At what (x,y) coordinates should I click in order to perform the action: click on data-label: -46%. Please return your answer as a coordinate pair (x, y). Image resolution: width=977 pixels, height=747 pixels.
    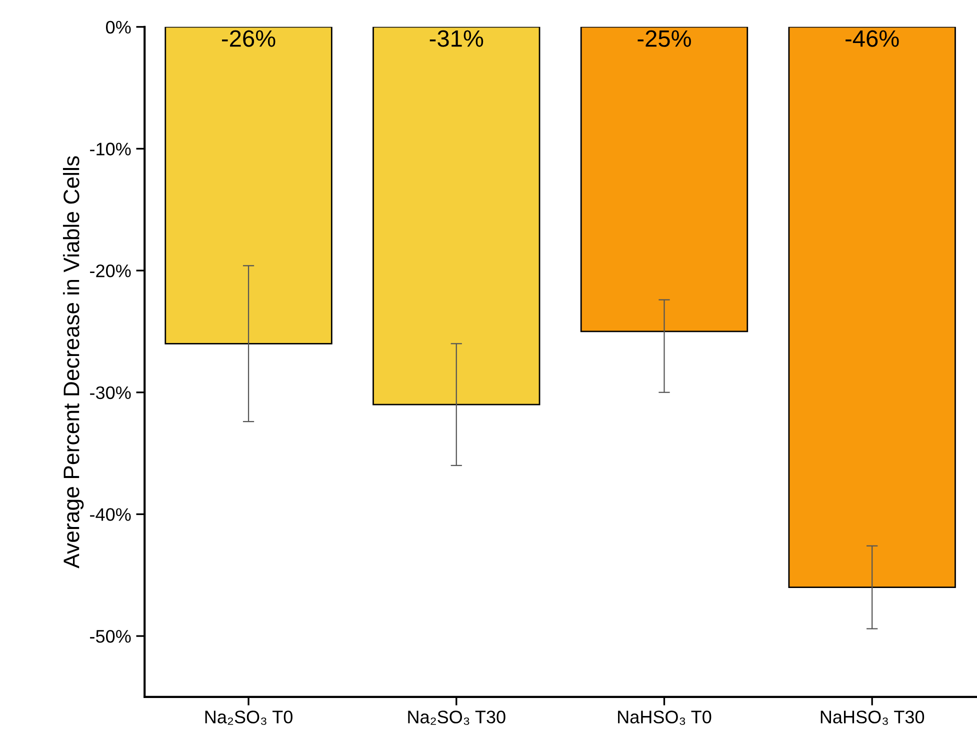
    Looking at the image, I should click on (872, 38).